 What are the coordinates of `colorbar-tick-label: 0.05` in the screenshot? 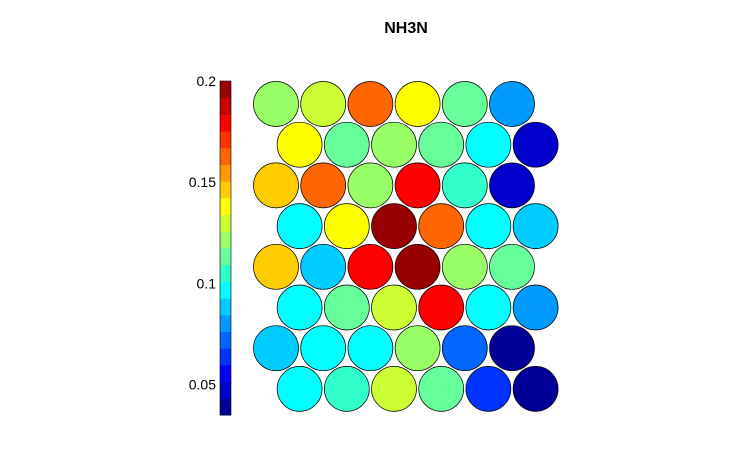 It's located at (202, 385).